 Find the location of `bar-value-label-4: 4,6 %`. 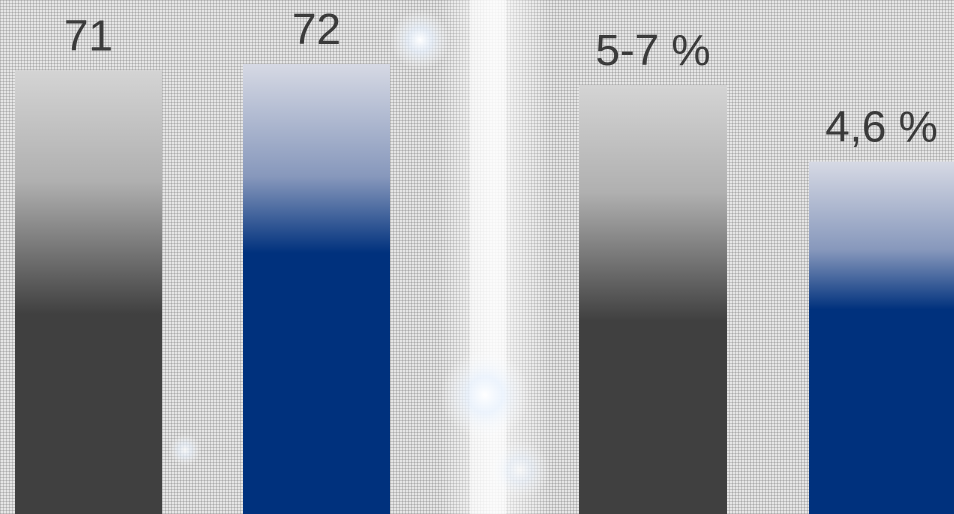

bar-value-label-4: 4,6 % is located at coordinates (881, 127).